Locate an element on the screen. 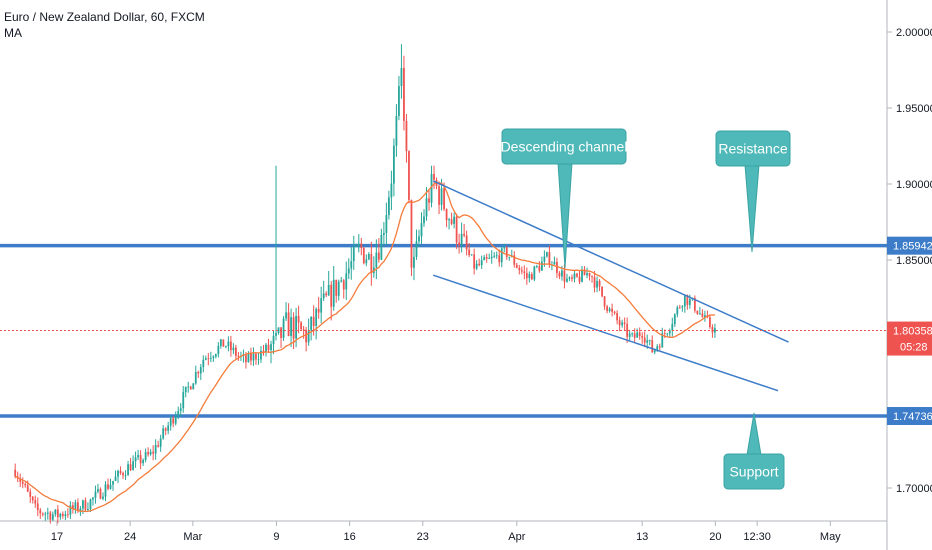 The height and width of the screenshot is (550, 932). callout-box is located at coordinates (753, 148).